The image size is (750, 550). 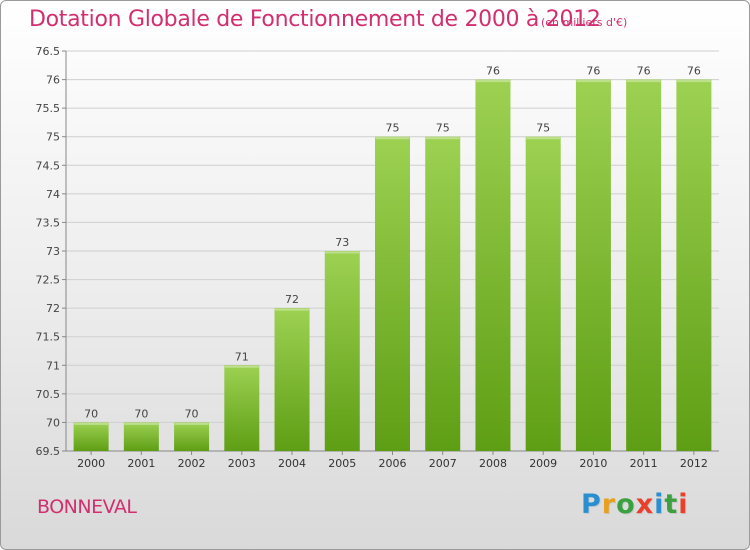 I want to click on y-tick-label: 70, so click(x=53, y=422).